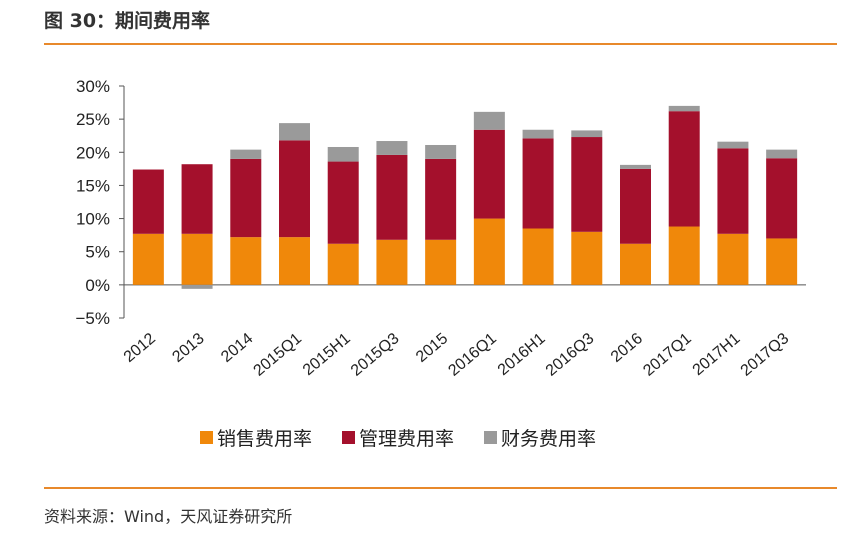  I want to click on bottom-rule, so click(440, 488).